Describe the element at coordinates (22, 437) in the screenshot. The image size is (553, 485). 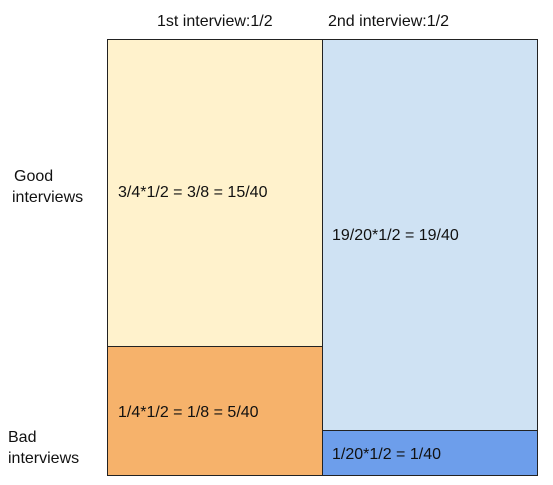
I see `row-label-bad-line1: Bad` at that location.